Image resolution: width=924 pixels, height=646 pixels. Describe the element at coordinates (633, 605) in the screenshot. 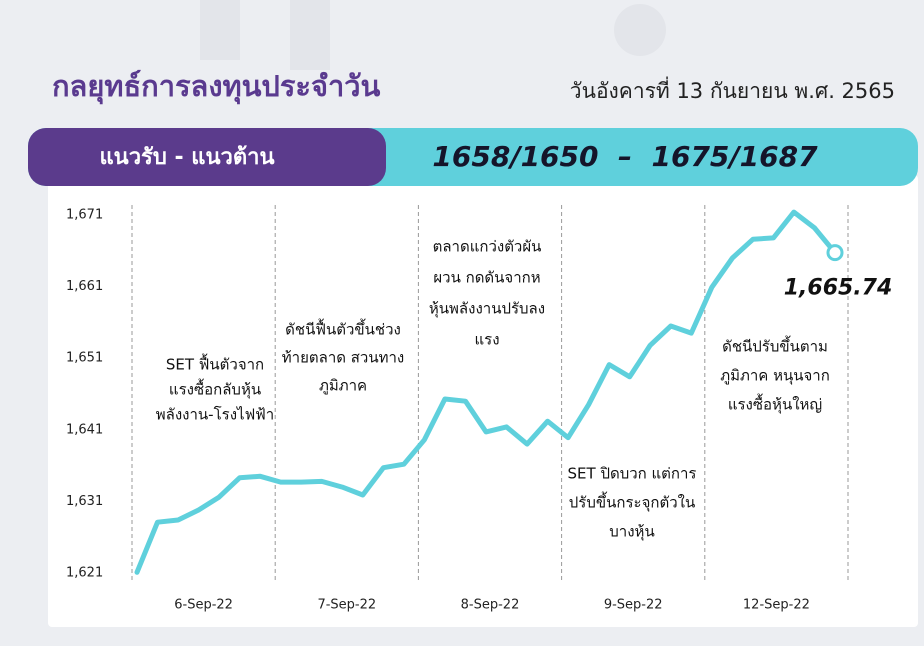

I see `x-tick-label: 9-Sep-22` at that location.